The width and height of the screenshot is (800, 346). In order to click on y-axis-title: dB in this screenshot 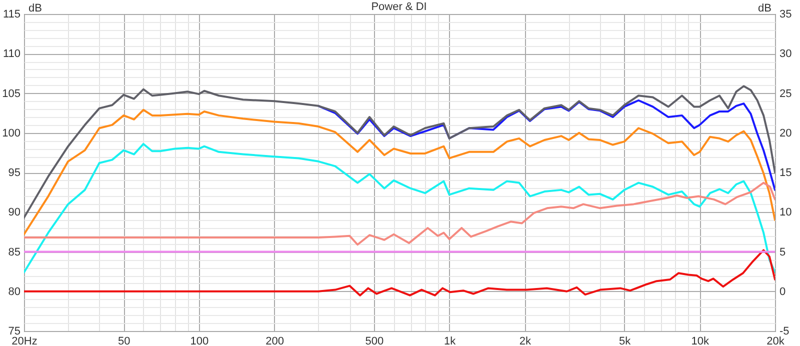, I will do `click(35, 8)`.